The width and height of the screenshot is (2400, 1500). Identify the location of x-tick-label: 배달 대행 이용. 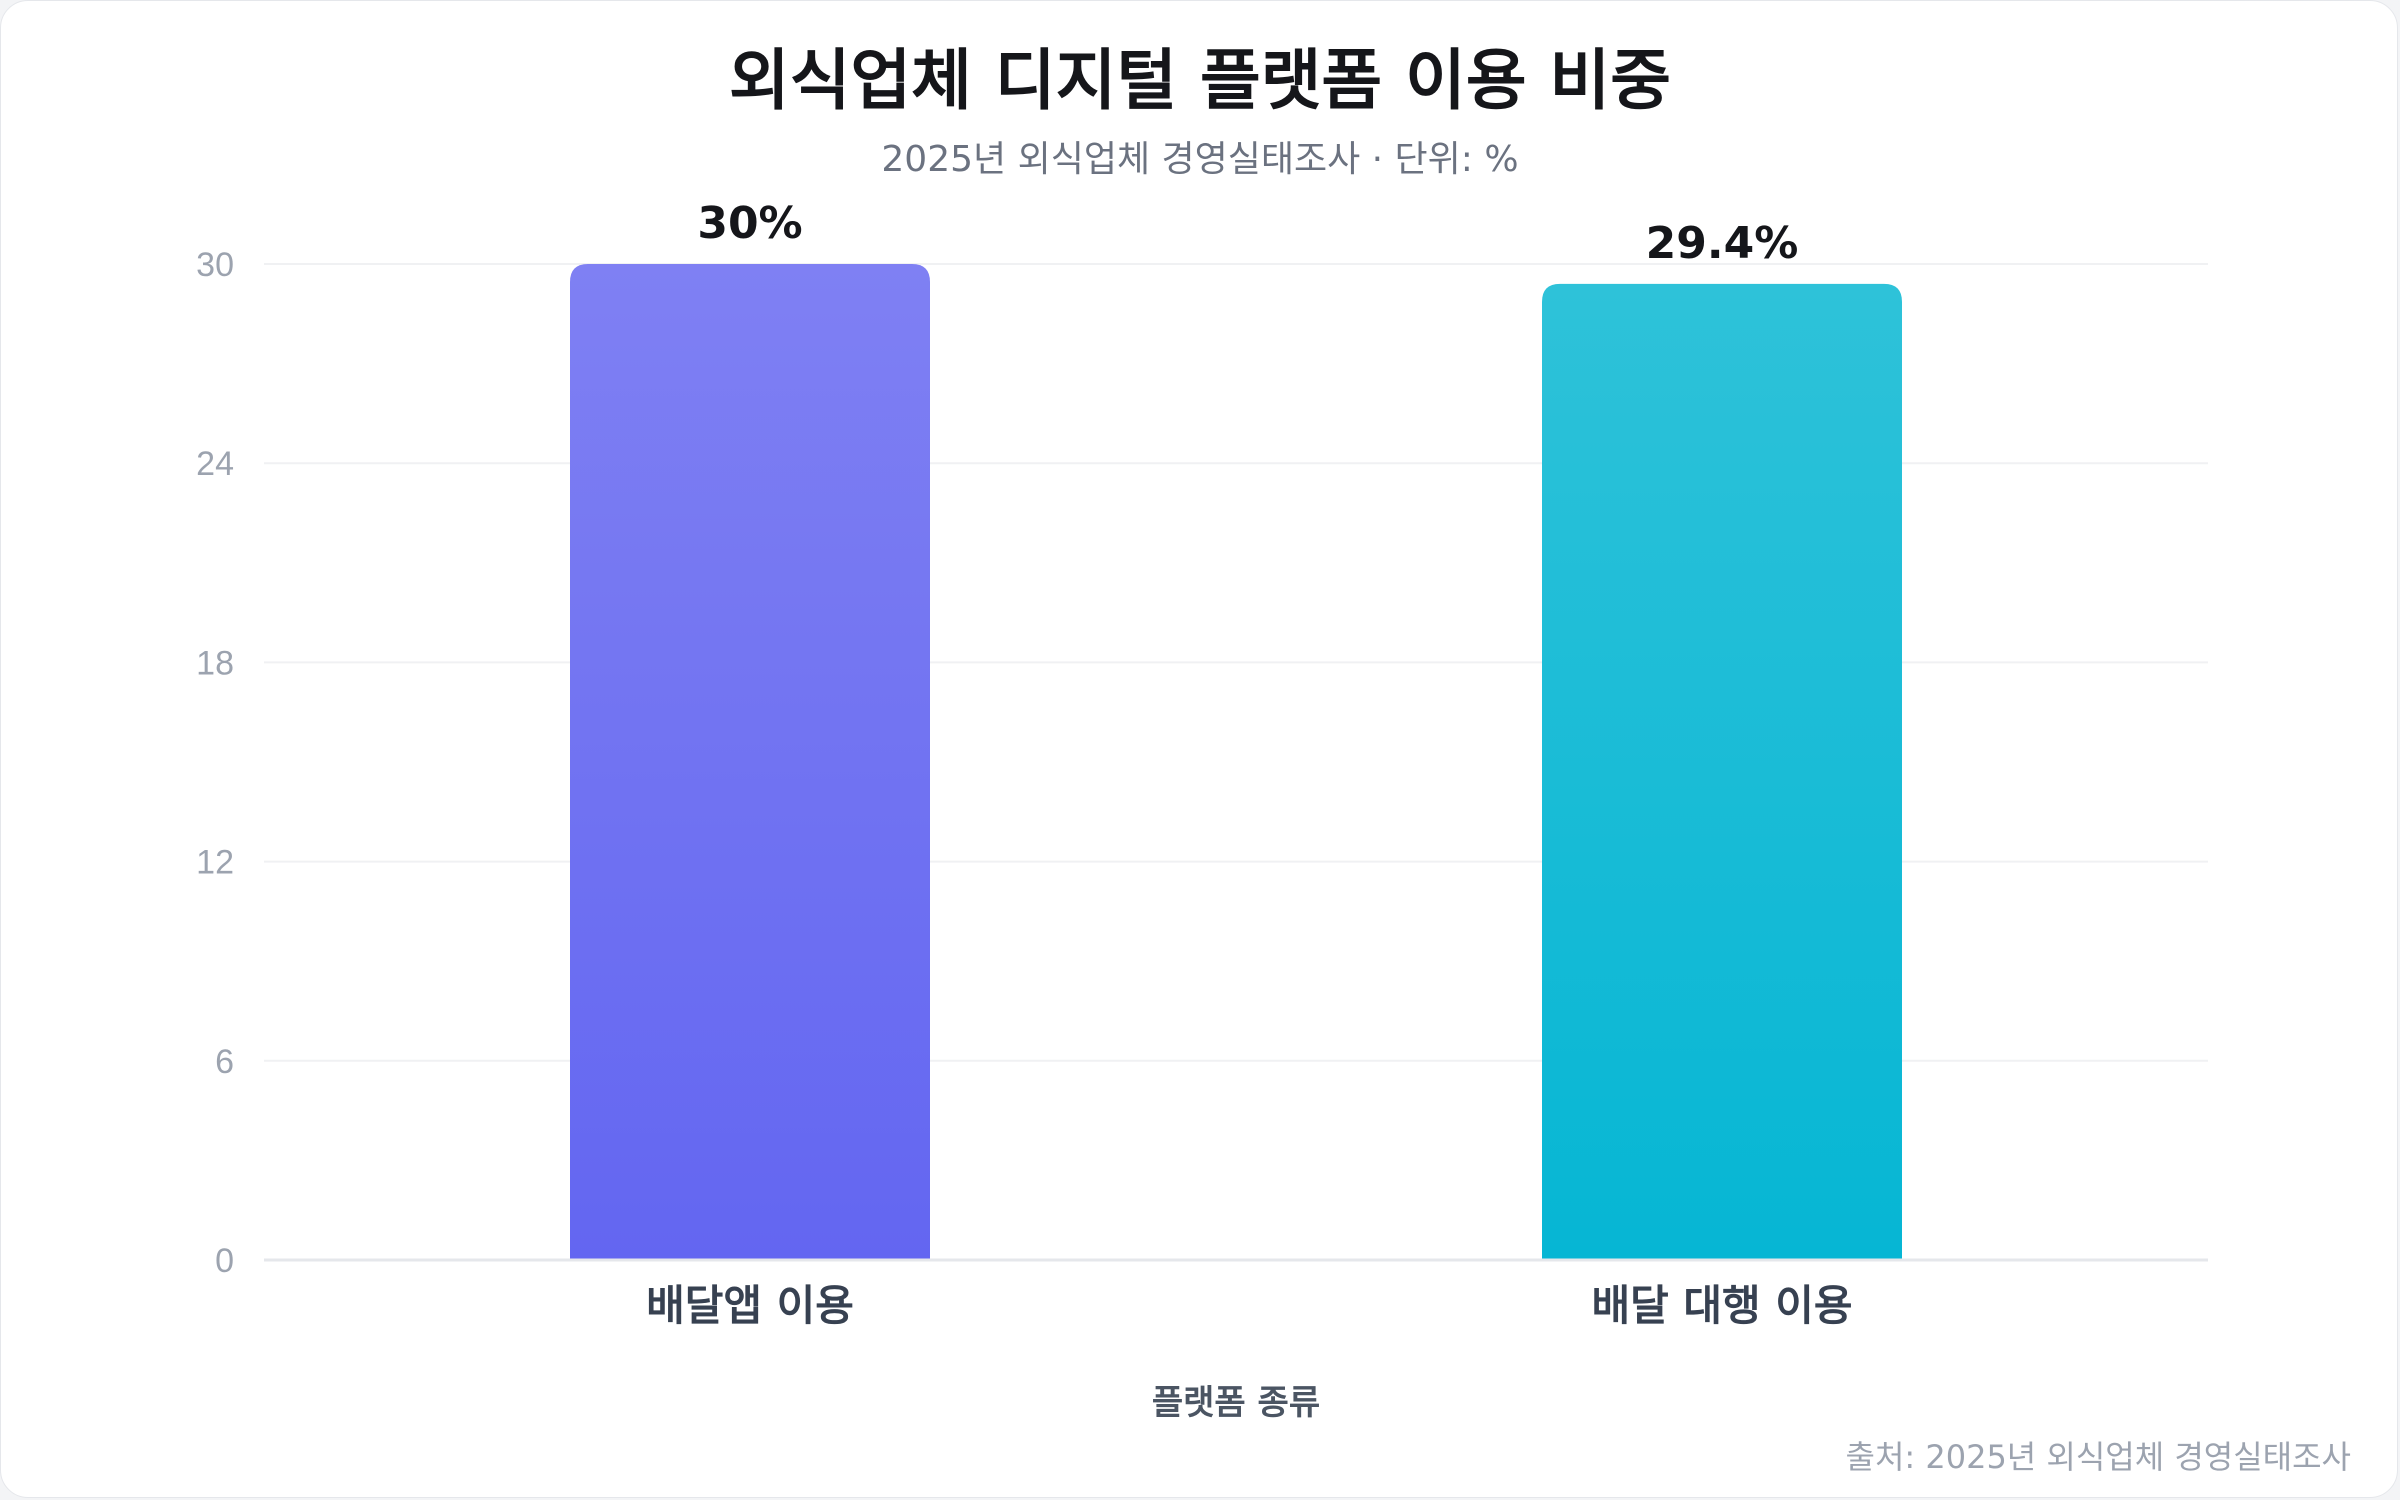
(1721, 1305).